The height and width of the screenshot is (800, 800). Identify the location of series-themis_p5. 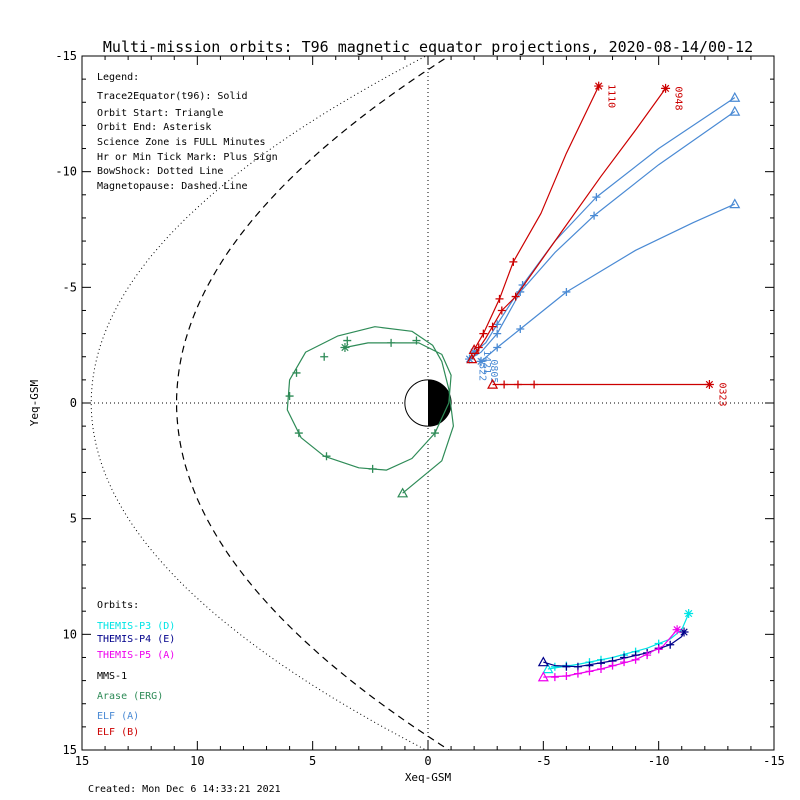
(609, 653).